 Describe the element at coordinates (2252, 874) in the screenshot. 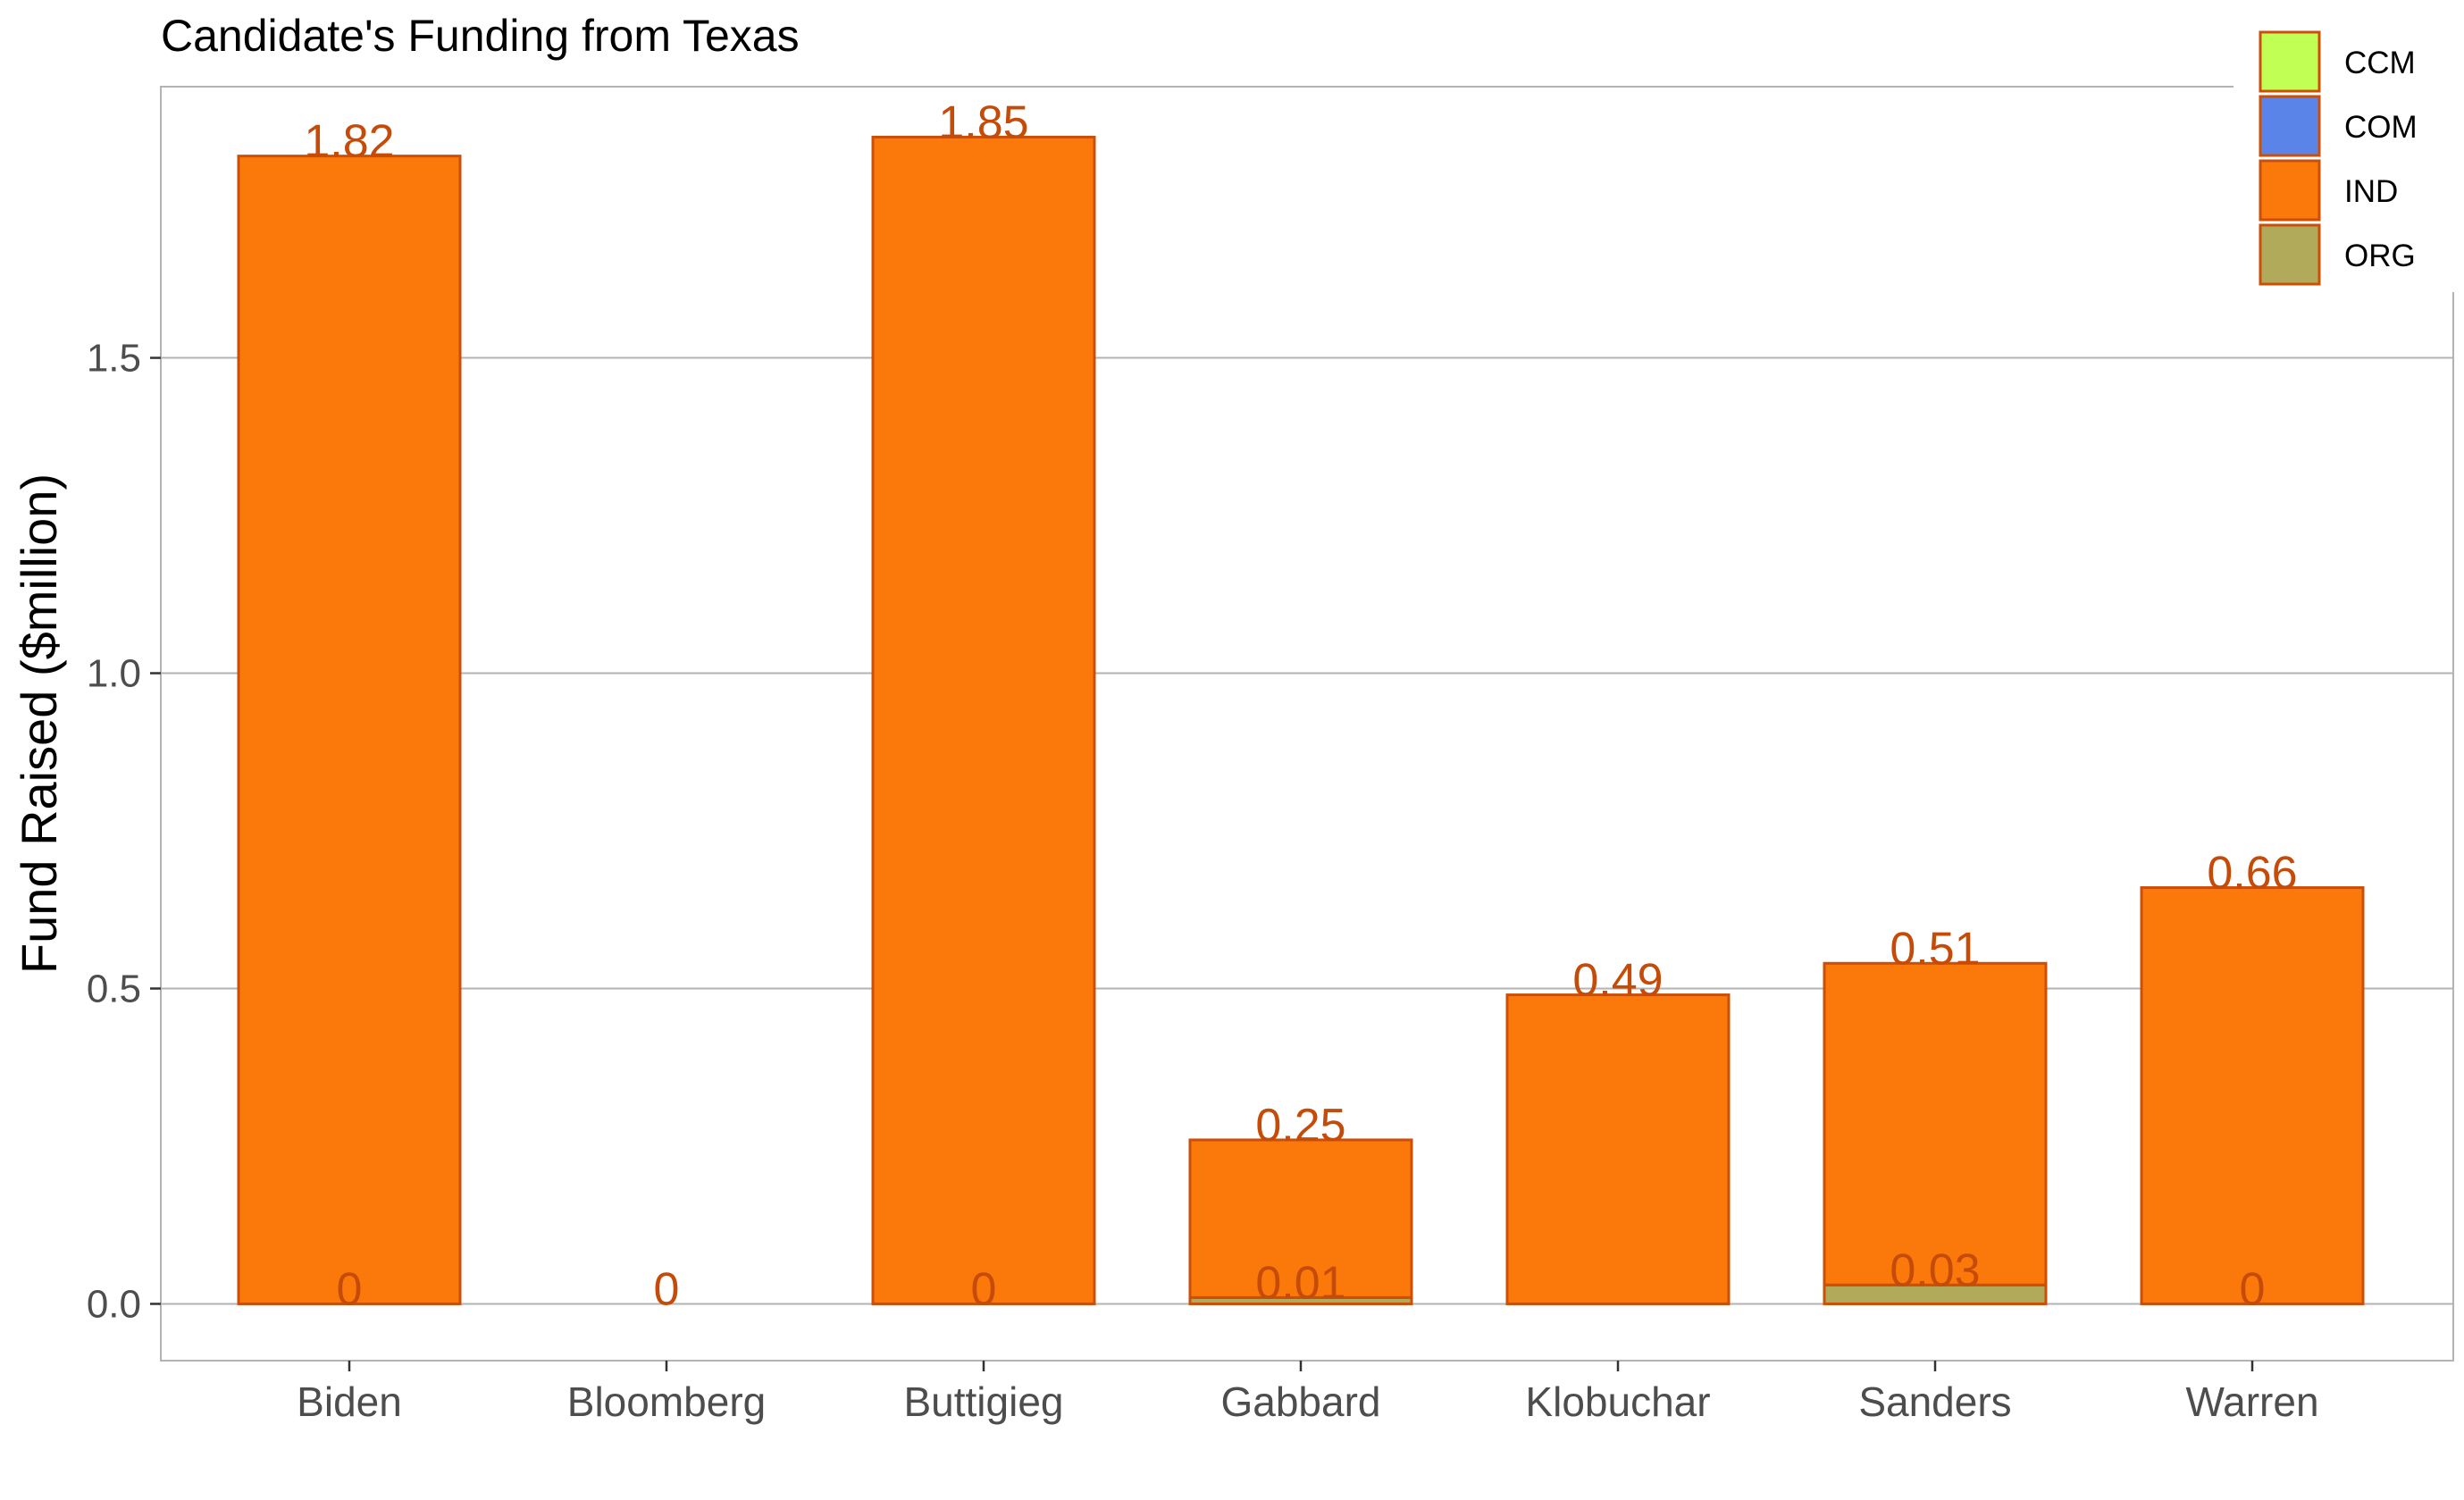

I see `data-label-warren-ind: 0.66` at that location.